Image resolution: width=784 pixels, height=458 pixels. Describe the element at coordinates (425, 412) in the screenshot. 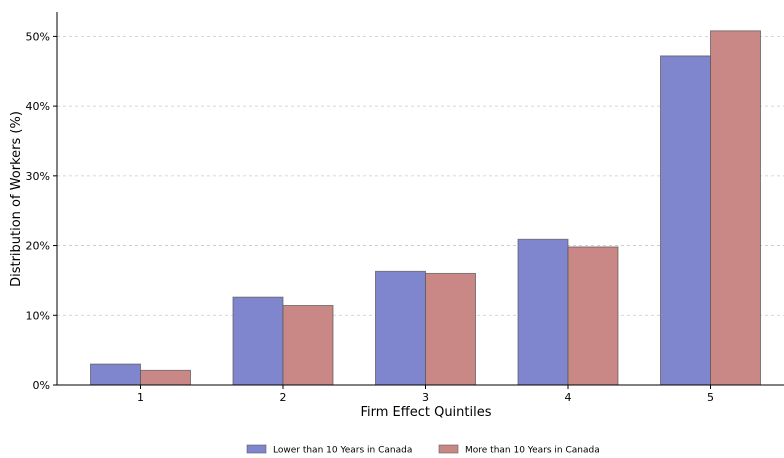

I see `x-axis-label: Firm Effect Quintiles` at that location.